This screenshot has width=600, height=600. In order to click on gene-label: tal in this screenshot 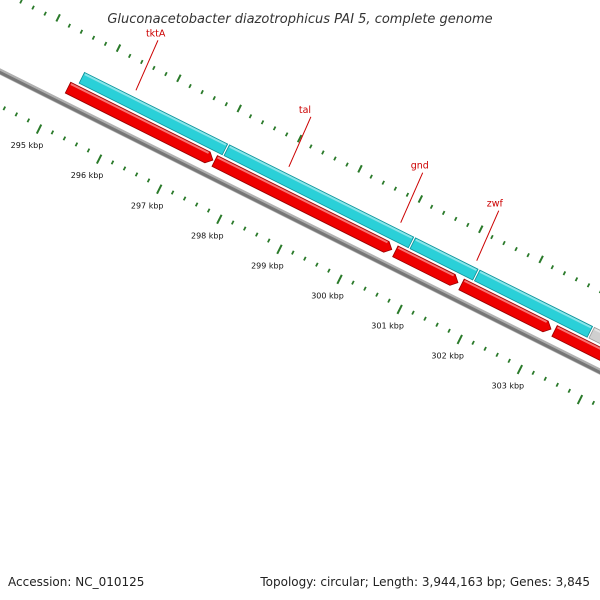, I will do `click(305, 110)`.